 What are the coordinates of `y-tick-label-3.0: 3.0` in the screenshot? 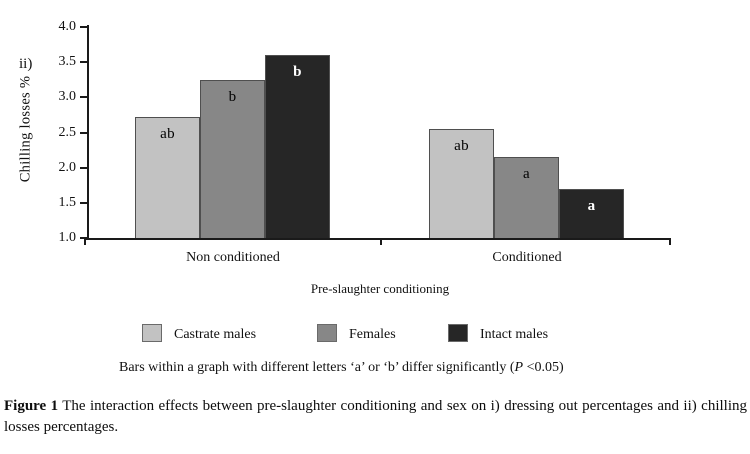 It's located at (67, 97).